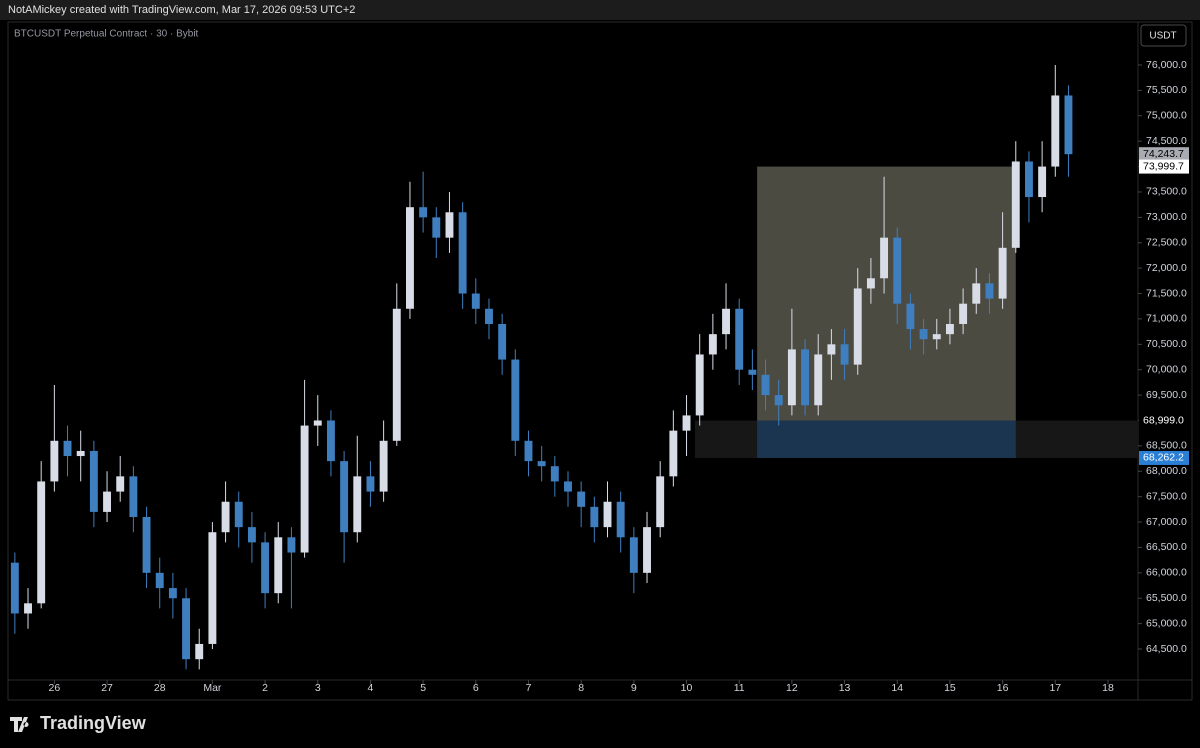  I want to click on price-label-box, so click(1164, 457).